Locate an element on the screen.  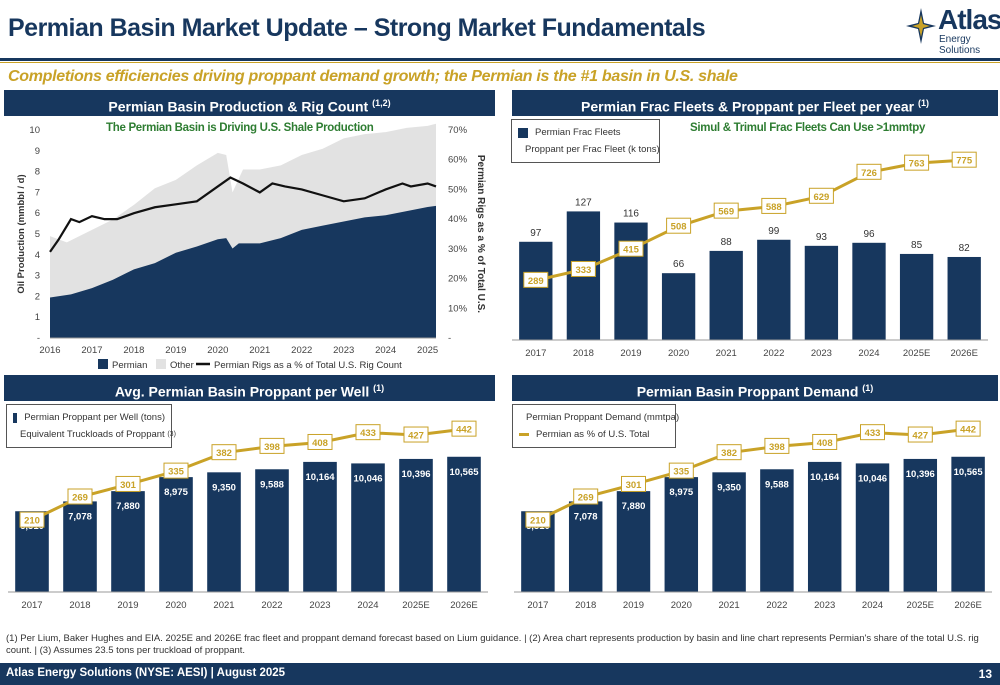
bar-value-label: 9,588 is located at coordinates (777, 484).